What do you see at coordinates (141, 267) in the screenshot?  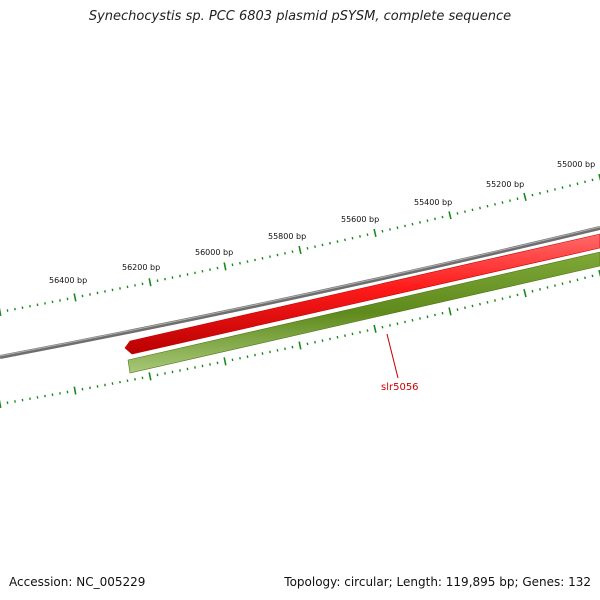 I see `outer-tick-label: 56200 bp` at bounding box center [141, 267].